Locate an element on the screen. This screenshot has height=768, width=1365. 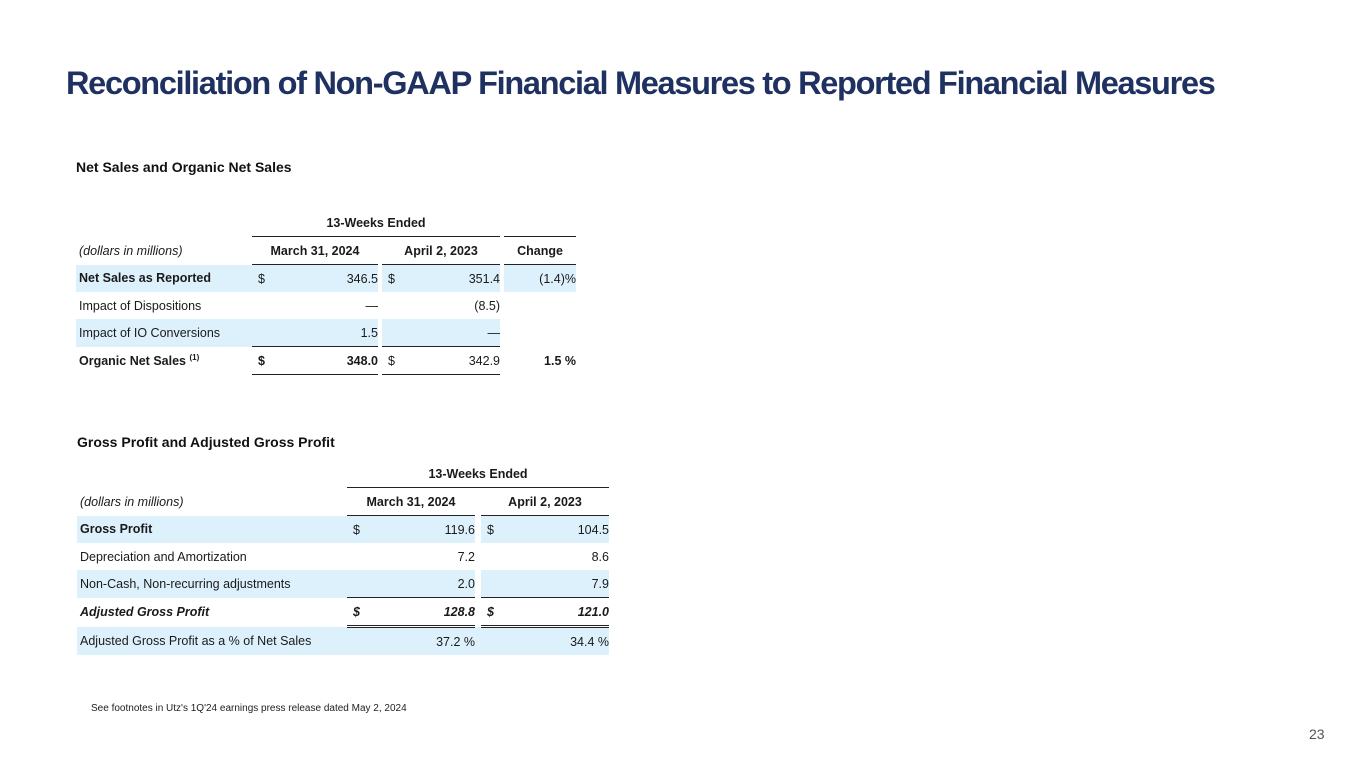
table-row: Gross Profit $ 119.6 $ 104.5 is located at coordinates (343, 529).